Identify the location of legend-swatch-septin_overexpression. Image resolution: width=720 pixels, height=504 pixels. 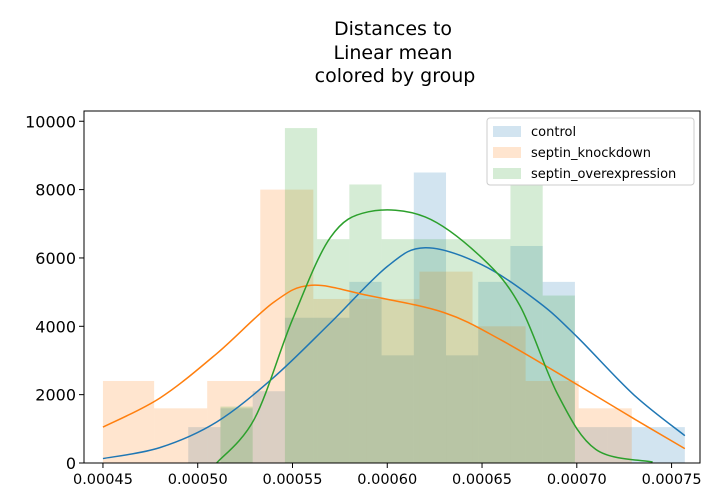
(507, 173).